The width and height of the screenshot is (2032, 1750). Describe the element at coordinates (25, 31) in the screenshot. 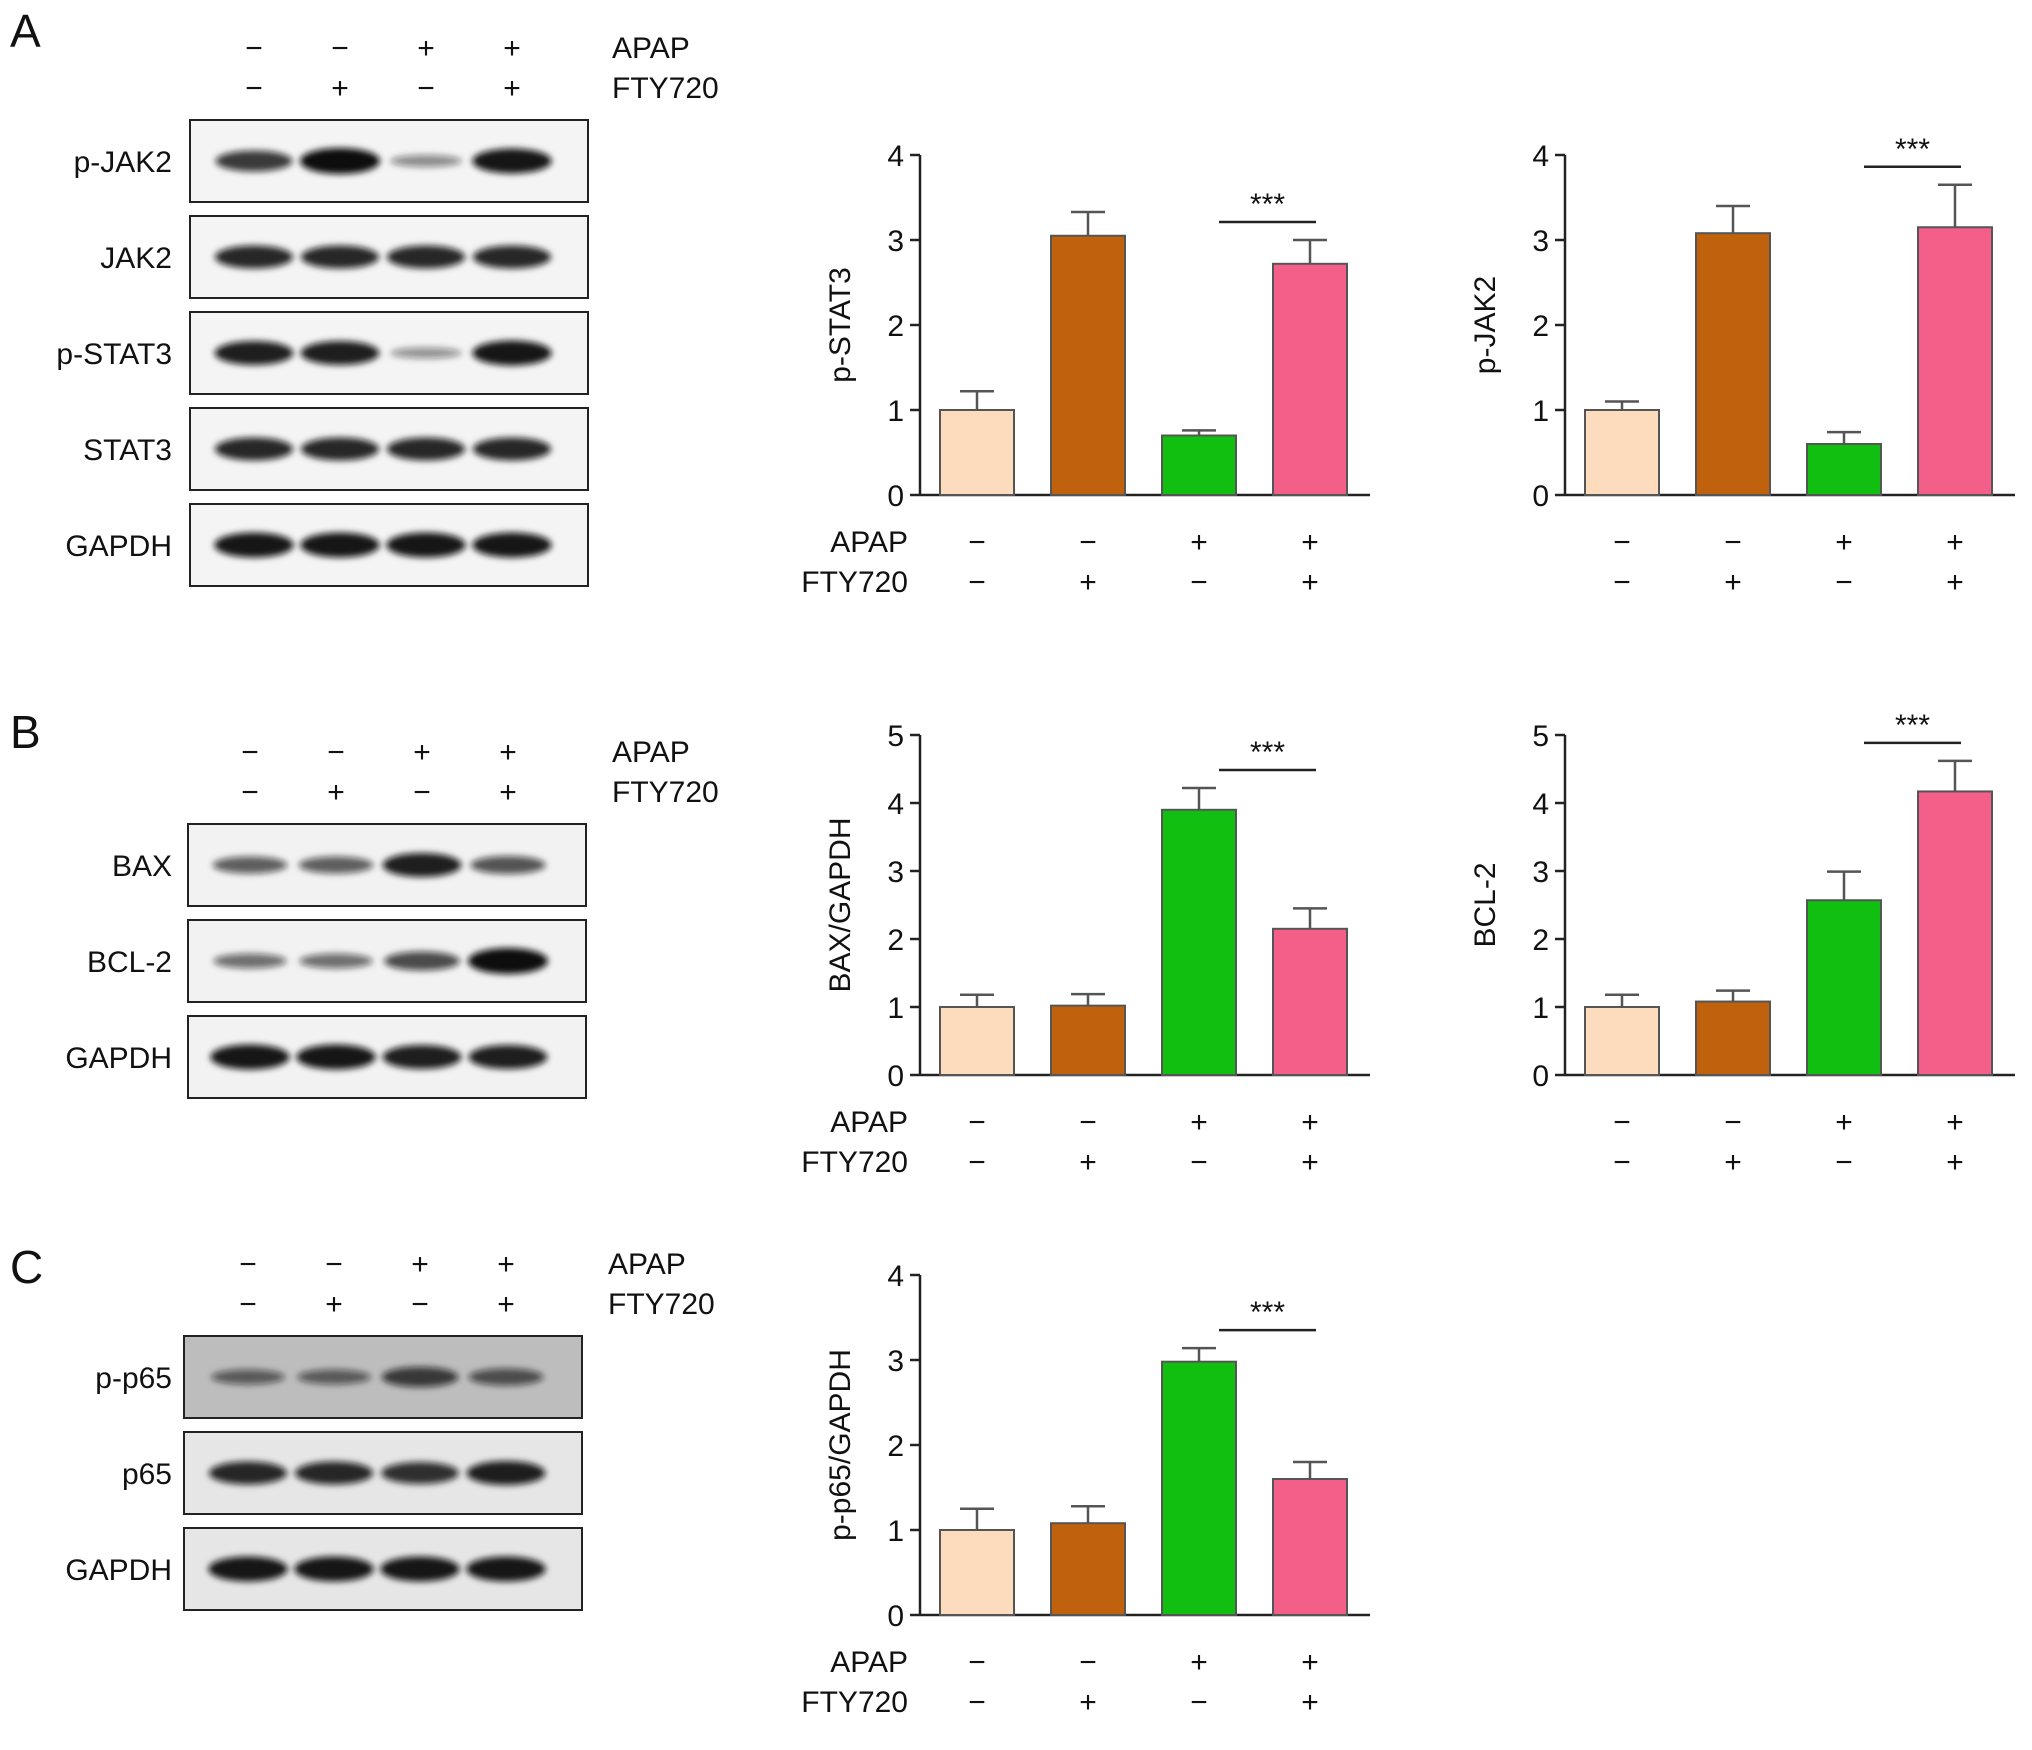

I see `panel-letter-a: A` at that location.